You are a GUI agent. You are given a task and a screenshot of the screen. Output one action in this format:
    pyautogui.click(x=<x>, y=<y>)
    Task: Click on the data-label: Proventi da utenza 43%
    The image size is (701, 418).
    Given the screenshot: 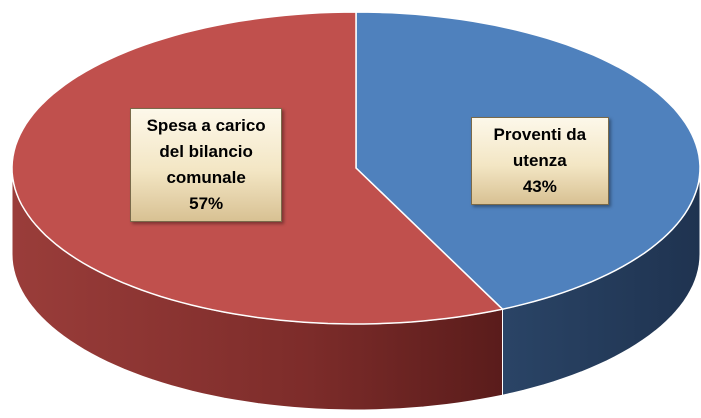 What is the action you would take?
    pyautogui.click(x=539, y=160)
    